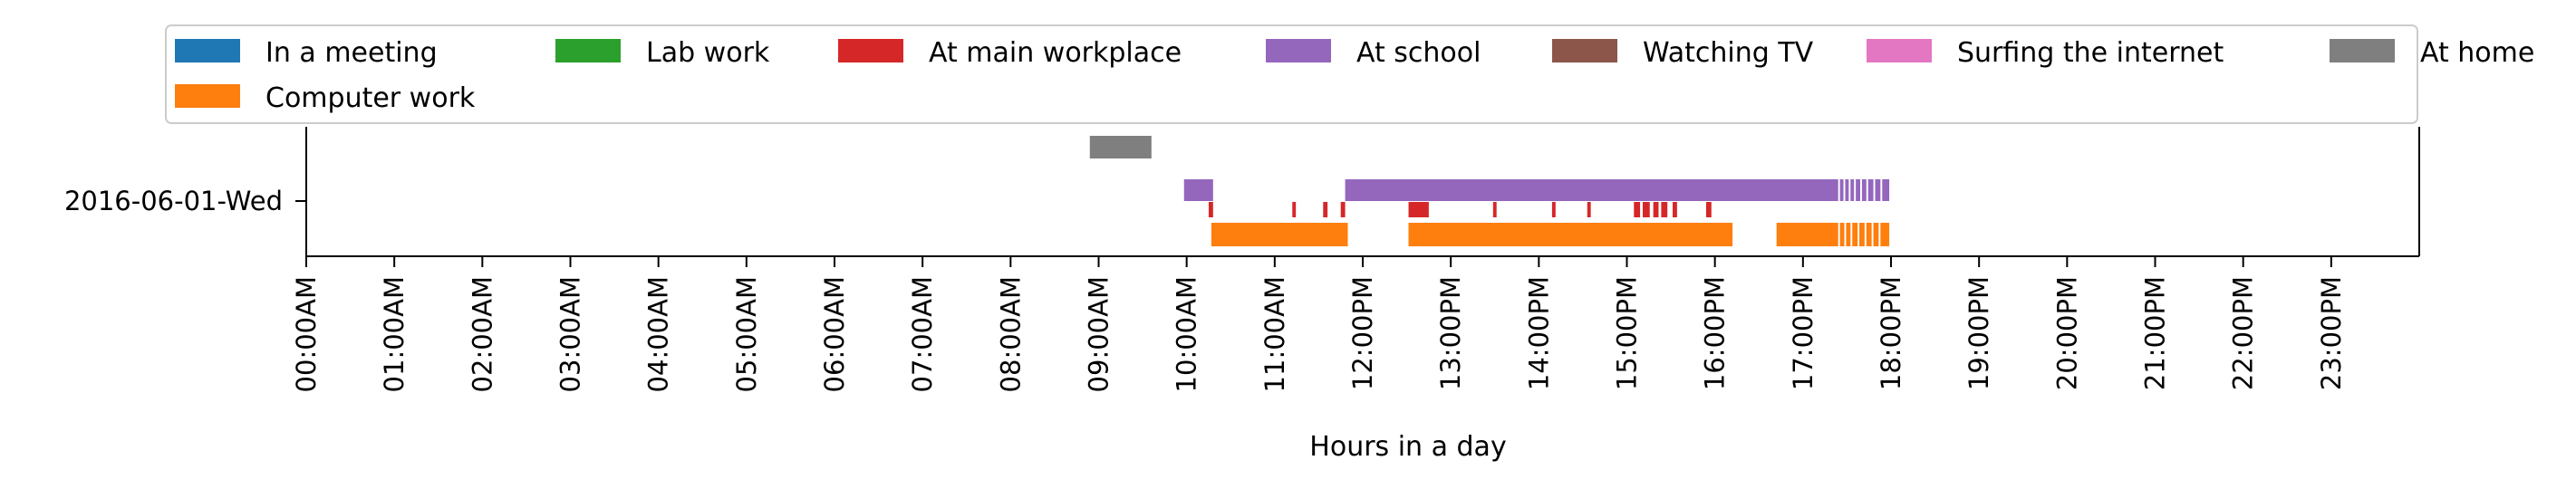  What do you see at coordinates (2477, 53) in the screenshot?
I see `legend-label: At home` at bounding box center [2477, 53].